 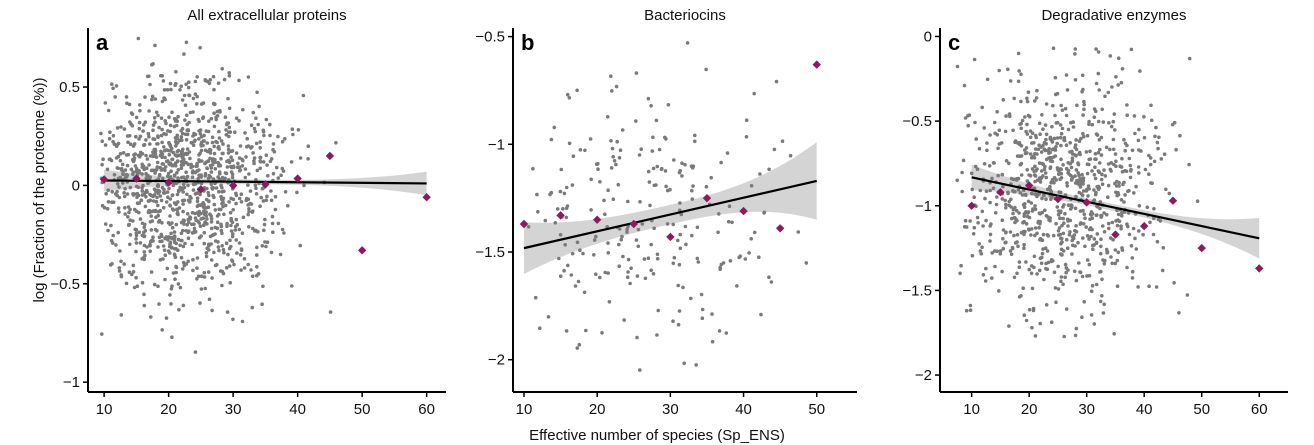 I want to click on x-tick-label: 10, so click(x=971, y=409).